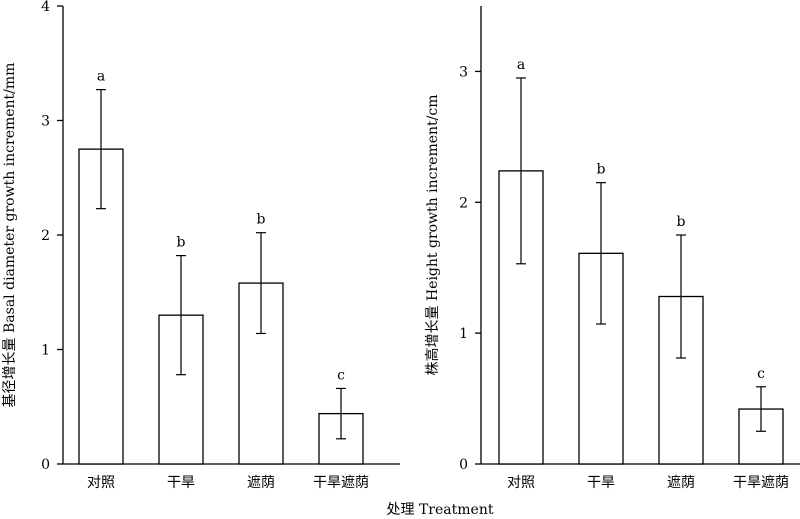  Describe the element at coordinates (440, 510) in the screenshot. I see `x-axis-title: 处理 Treatment` at that location.